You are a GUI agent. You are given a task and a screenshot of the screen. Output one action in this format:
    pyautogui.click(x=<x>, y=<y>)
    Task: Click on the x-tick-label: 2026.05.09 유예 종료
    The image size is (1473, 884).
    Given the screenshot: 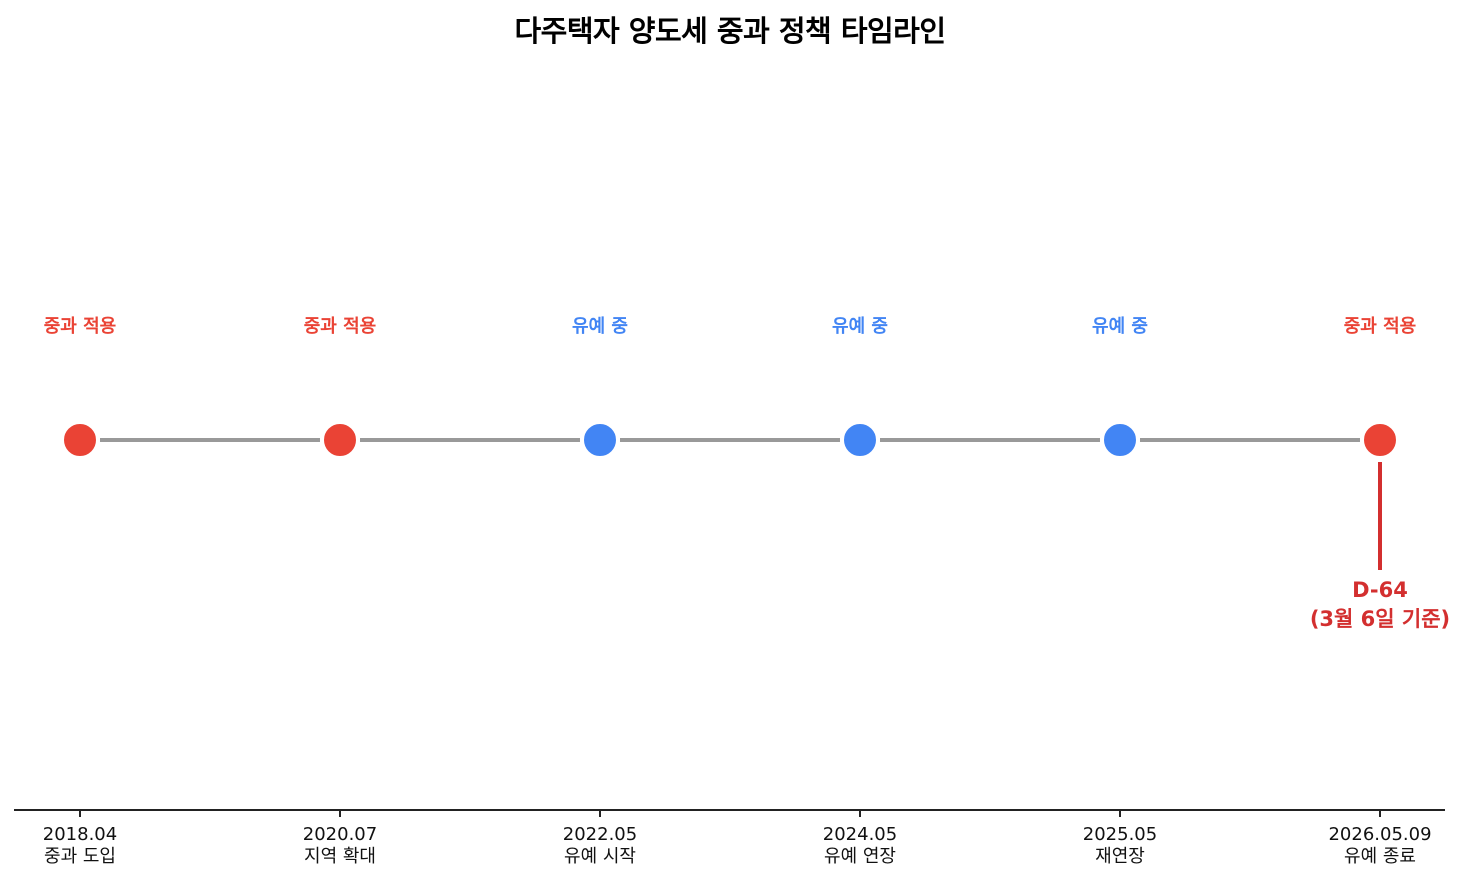 What is the action you would take?
    pyautogui.click(x=1376, y=846)
    